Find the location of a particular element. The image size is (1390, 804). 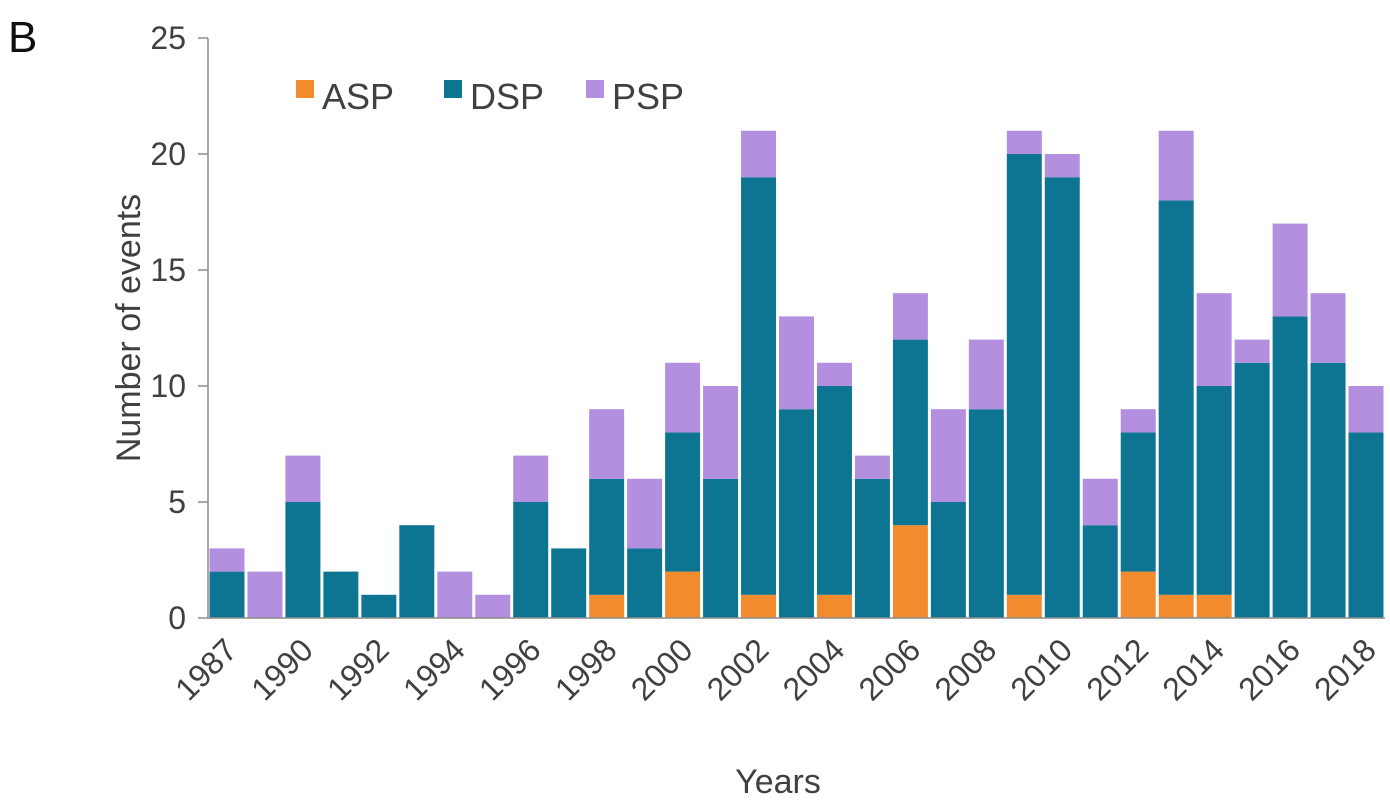

bar-asp-2000 is located at coordinates (683, 594).